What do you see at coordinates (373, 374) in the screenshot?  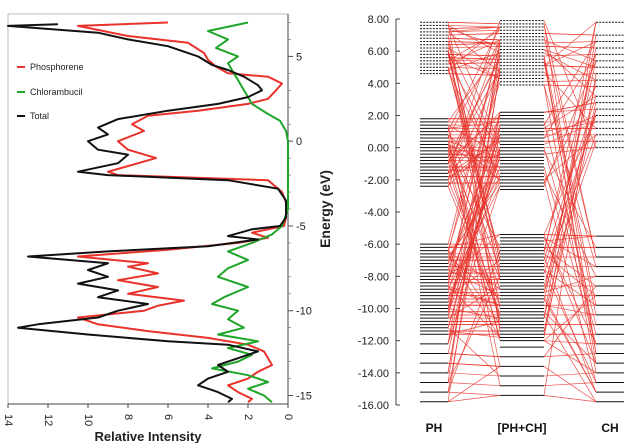 I see `eld-energy-tick-label: -14.00` at bounding box center [373, 374].